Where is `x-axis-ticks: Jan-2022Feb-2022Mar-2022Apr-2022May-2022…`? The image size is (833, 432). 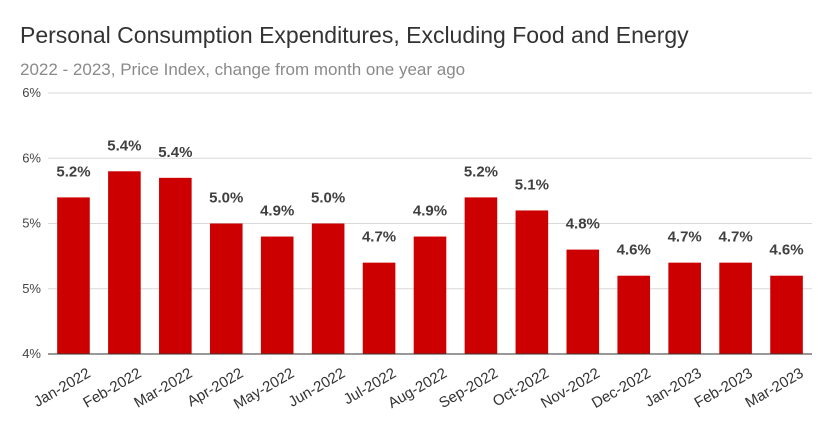 x-axis-ticks: Jan-2022Feb-2022Mar-2022Apr-2022May-2022… is located at coordinates (419, 389).